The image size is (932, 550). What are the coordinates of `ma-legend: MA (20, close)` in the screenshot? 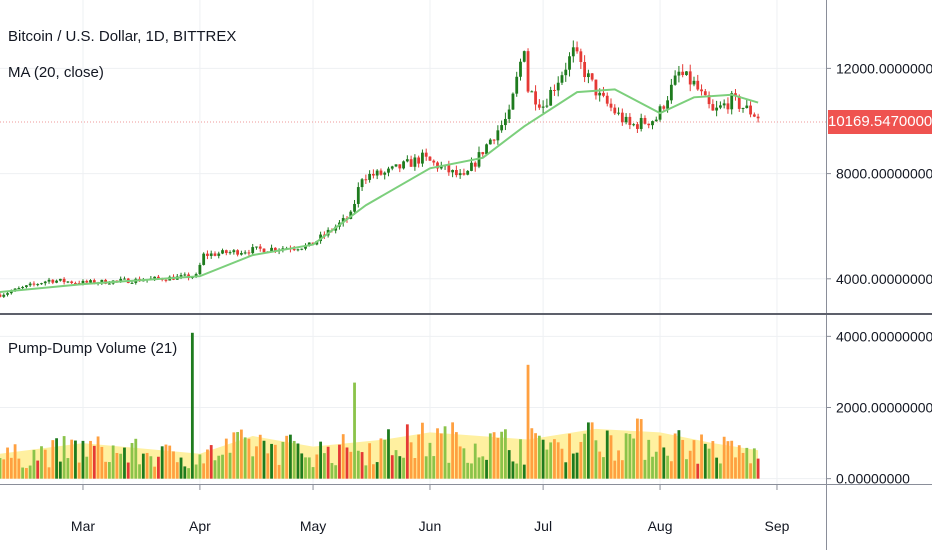 It's located at (56, 72).